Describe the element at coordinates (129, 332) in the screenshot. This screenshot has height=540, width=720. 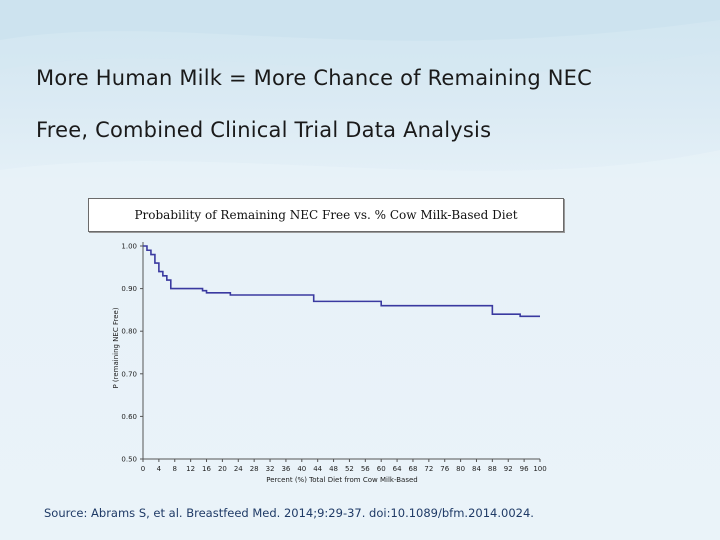
I see `y-tick-label: 0.80` at that location.